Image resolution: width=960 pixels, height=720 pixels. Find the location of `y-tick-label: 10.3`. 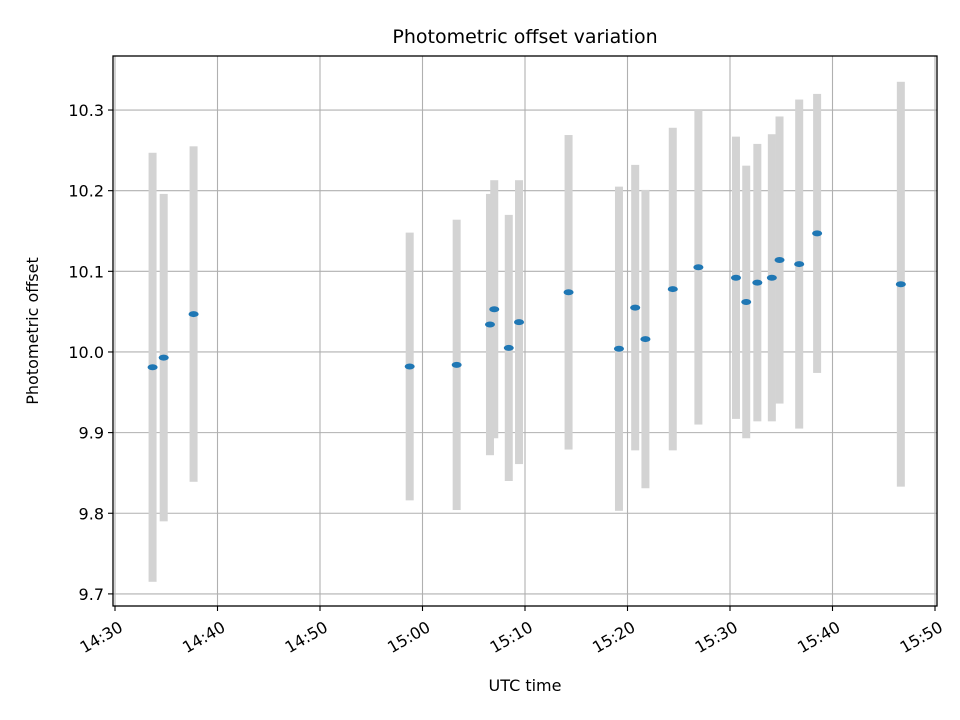

y-tick-label: 10.3 is located at coordinates (86, 110).